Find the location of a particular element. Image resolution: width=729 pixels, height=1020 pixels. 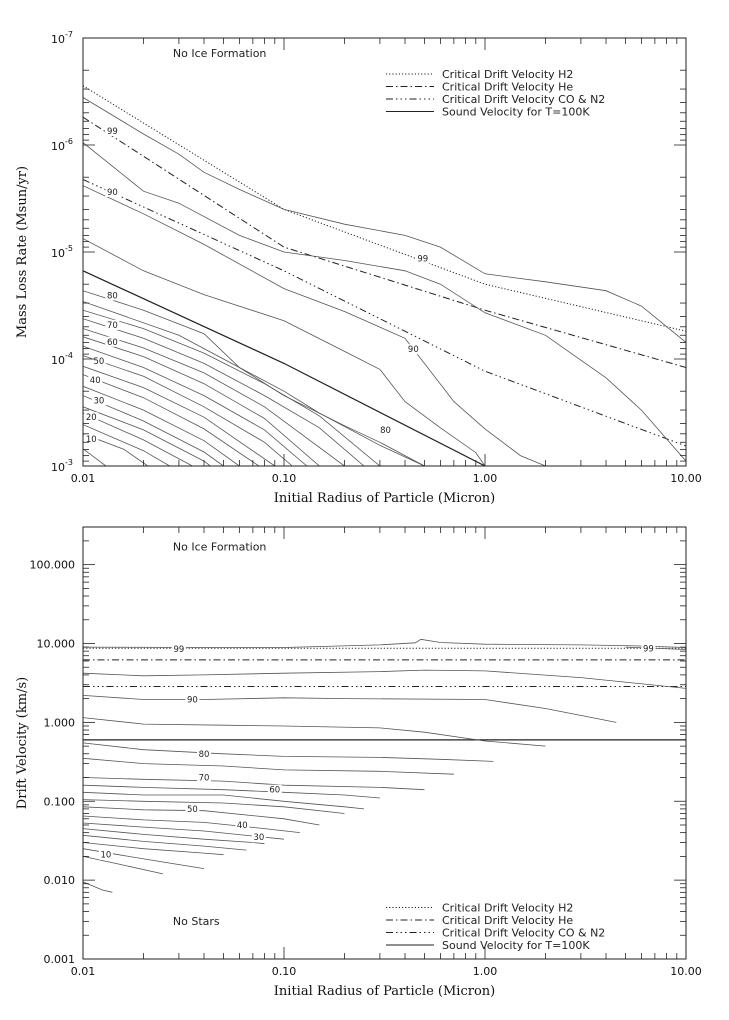

y-axis-label: Drift Velocity (km/s) is located at coordinates (22, 743).